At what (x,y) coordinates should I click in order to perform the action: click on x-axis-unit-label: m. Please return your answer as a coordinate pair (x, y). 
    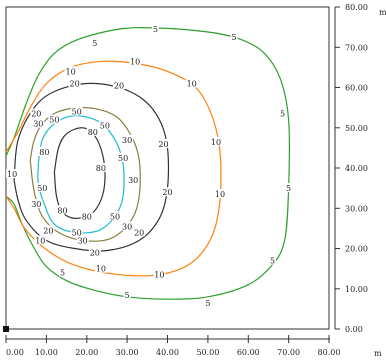
    Looking at the image, I should click on (378, 353).